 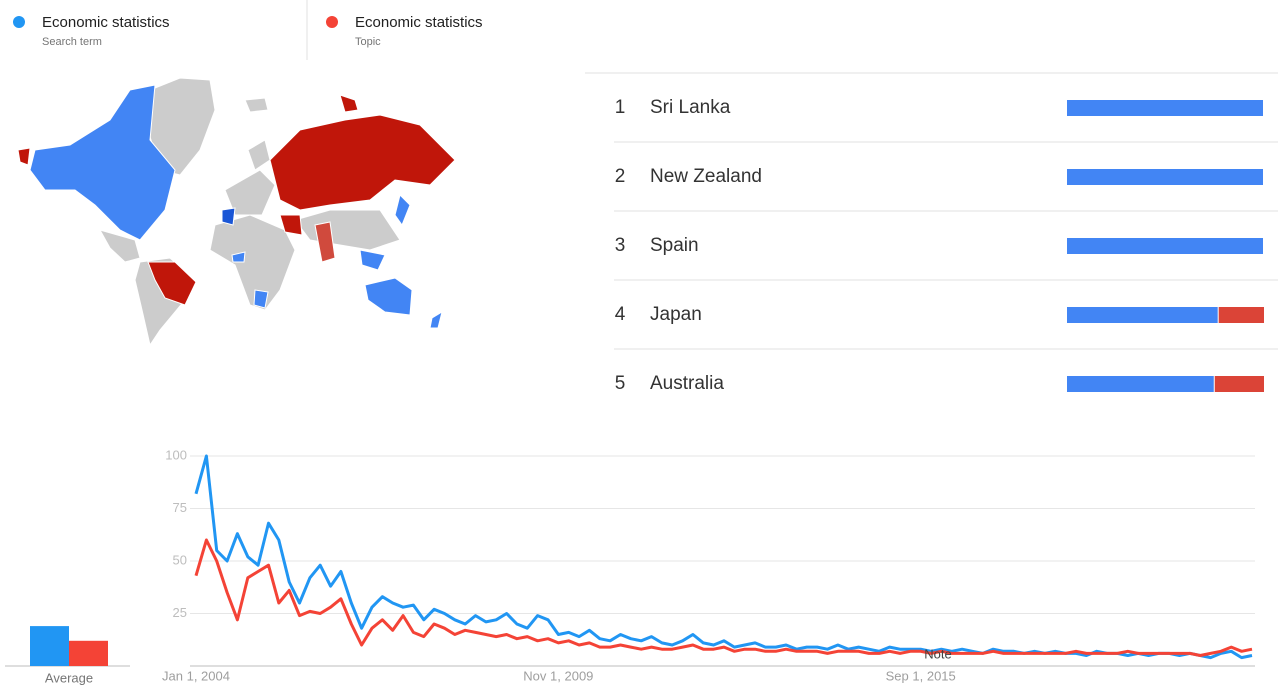 I want to click on x-tick-label: Nov 1, 2009, so click(x=558, y=675).